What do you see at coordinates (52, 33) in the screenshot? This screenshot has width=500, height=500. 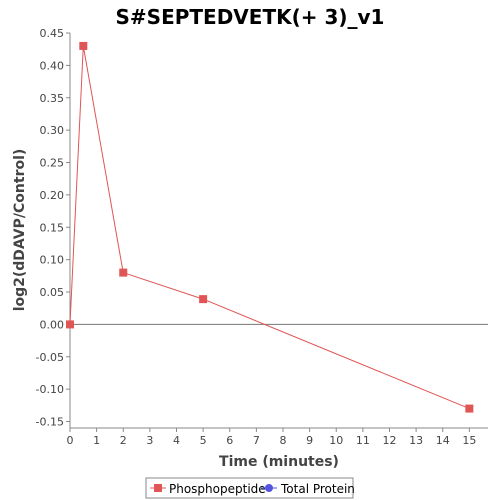 I see `y-tick-label: 0.45` at bounding box center [52, 33].